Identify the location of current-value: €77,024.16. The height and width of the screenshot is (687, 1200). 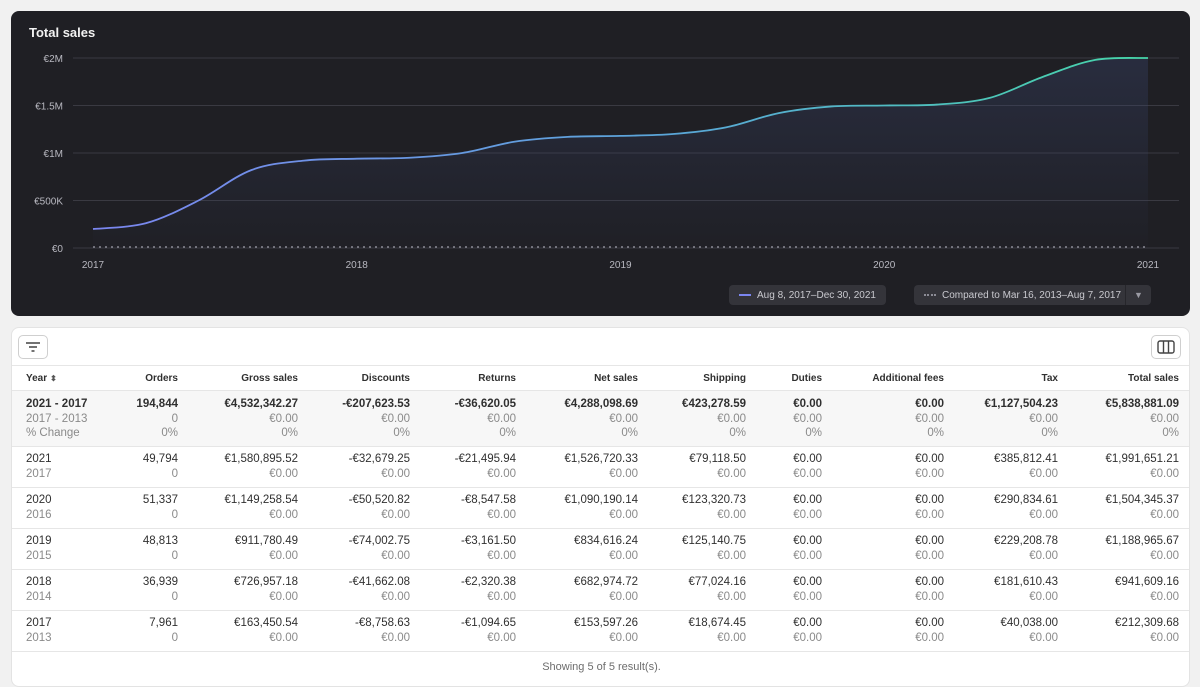
(717, 582).